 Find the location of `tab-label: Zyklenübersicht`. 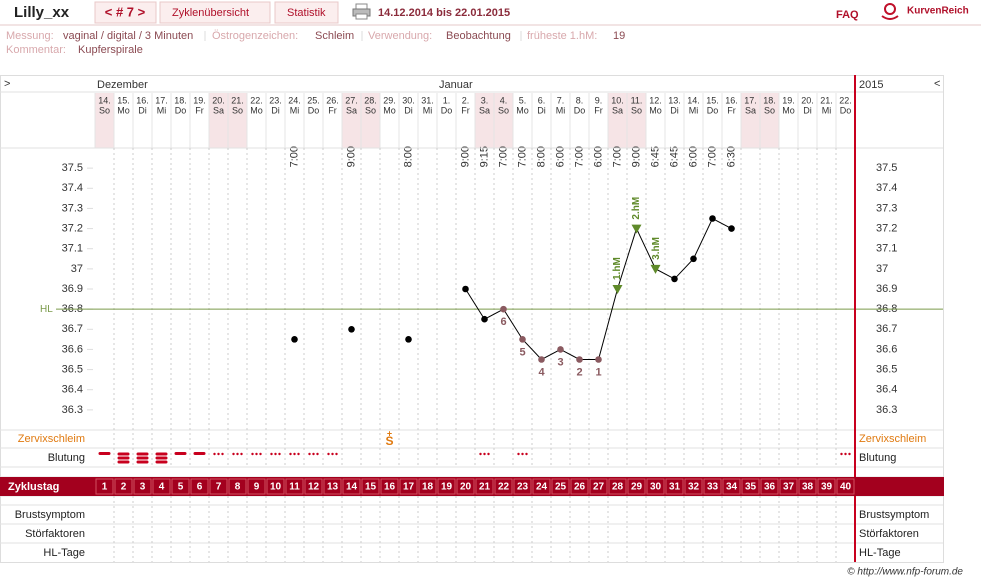

tab-label: Zyklenübersicht is located at coordinates (210, 13).